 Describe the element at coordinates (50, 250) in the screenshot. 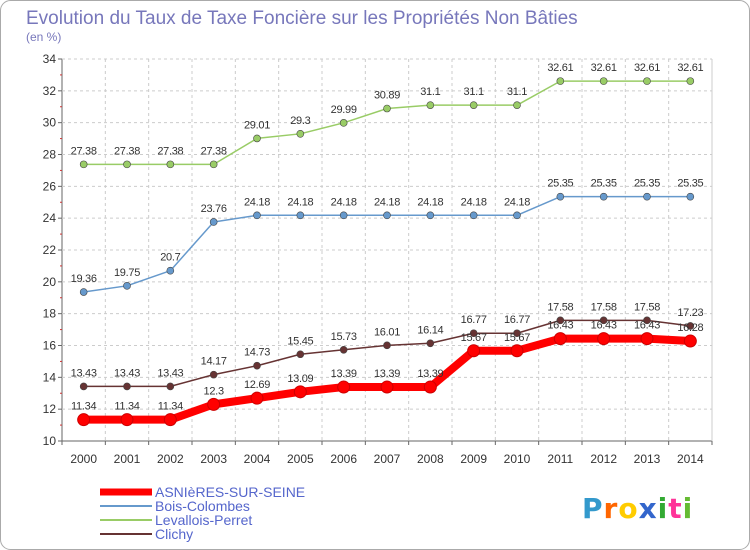

I see `y-tick-label: 22` at that location.